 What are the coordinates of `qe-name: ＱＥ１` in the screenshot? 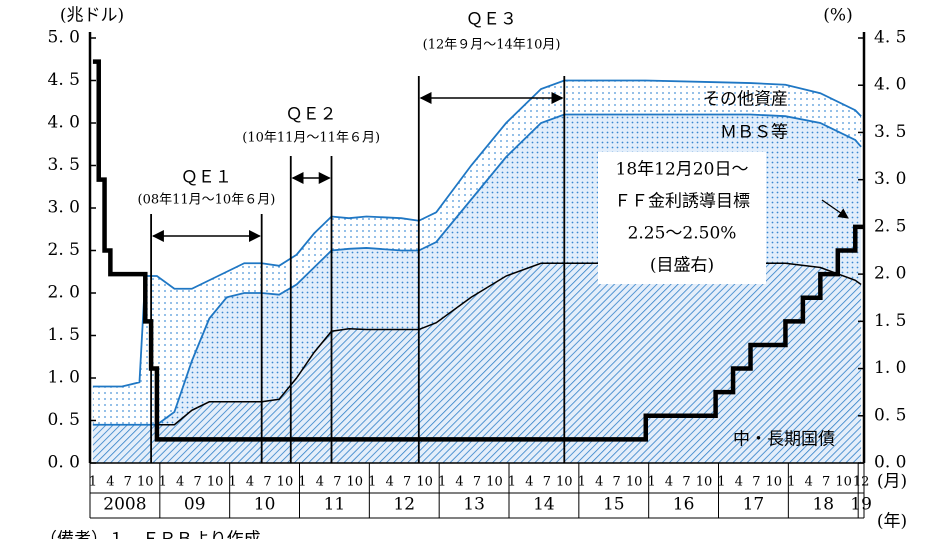 It's located at (206, 178).